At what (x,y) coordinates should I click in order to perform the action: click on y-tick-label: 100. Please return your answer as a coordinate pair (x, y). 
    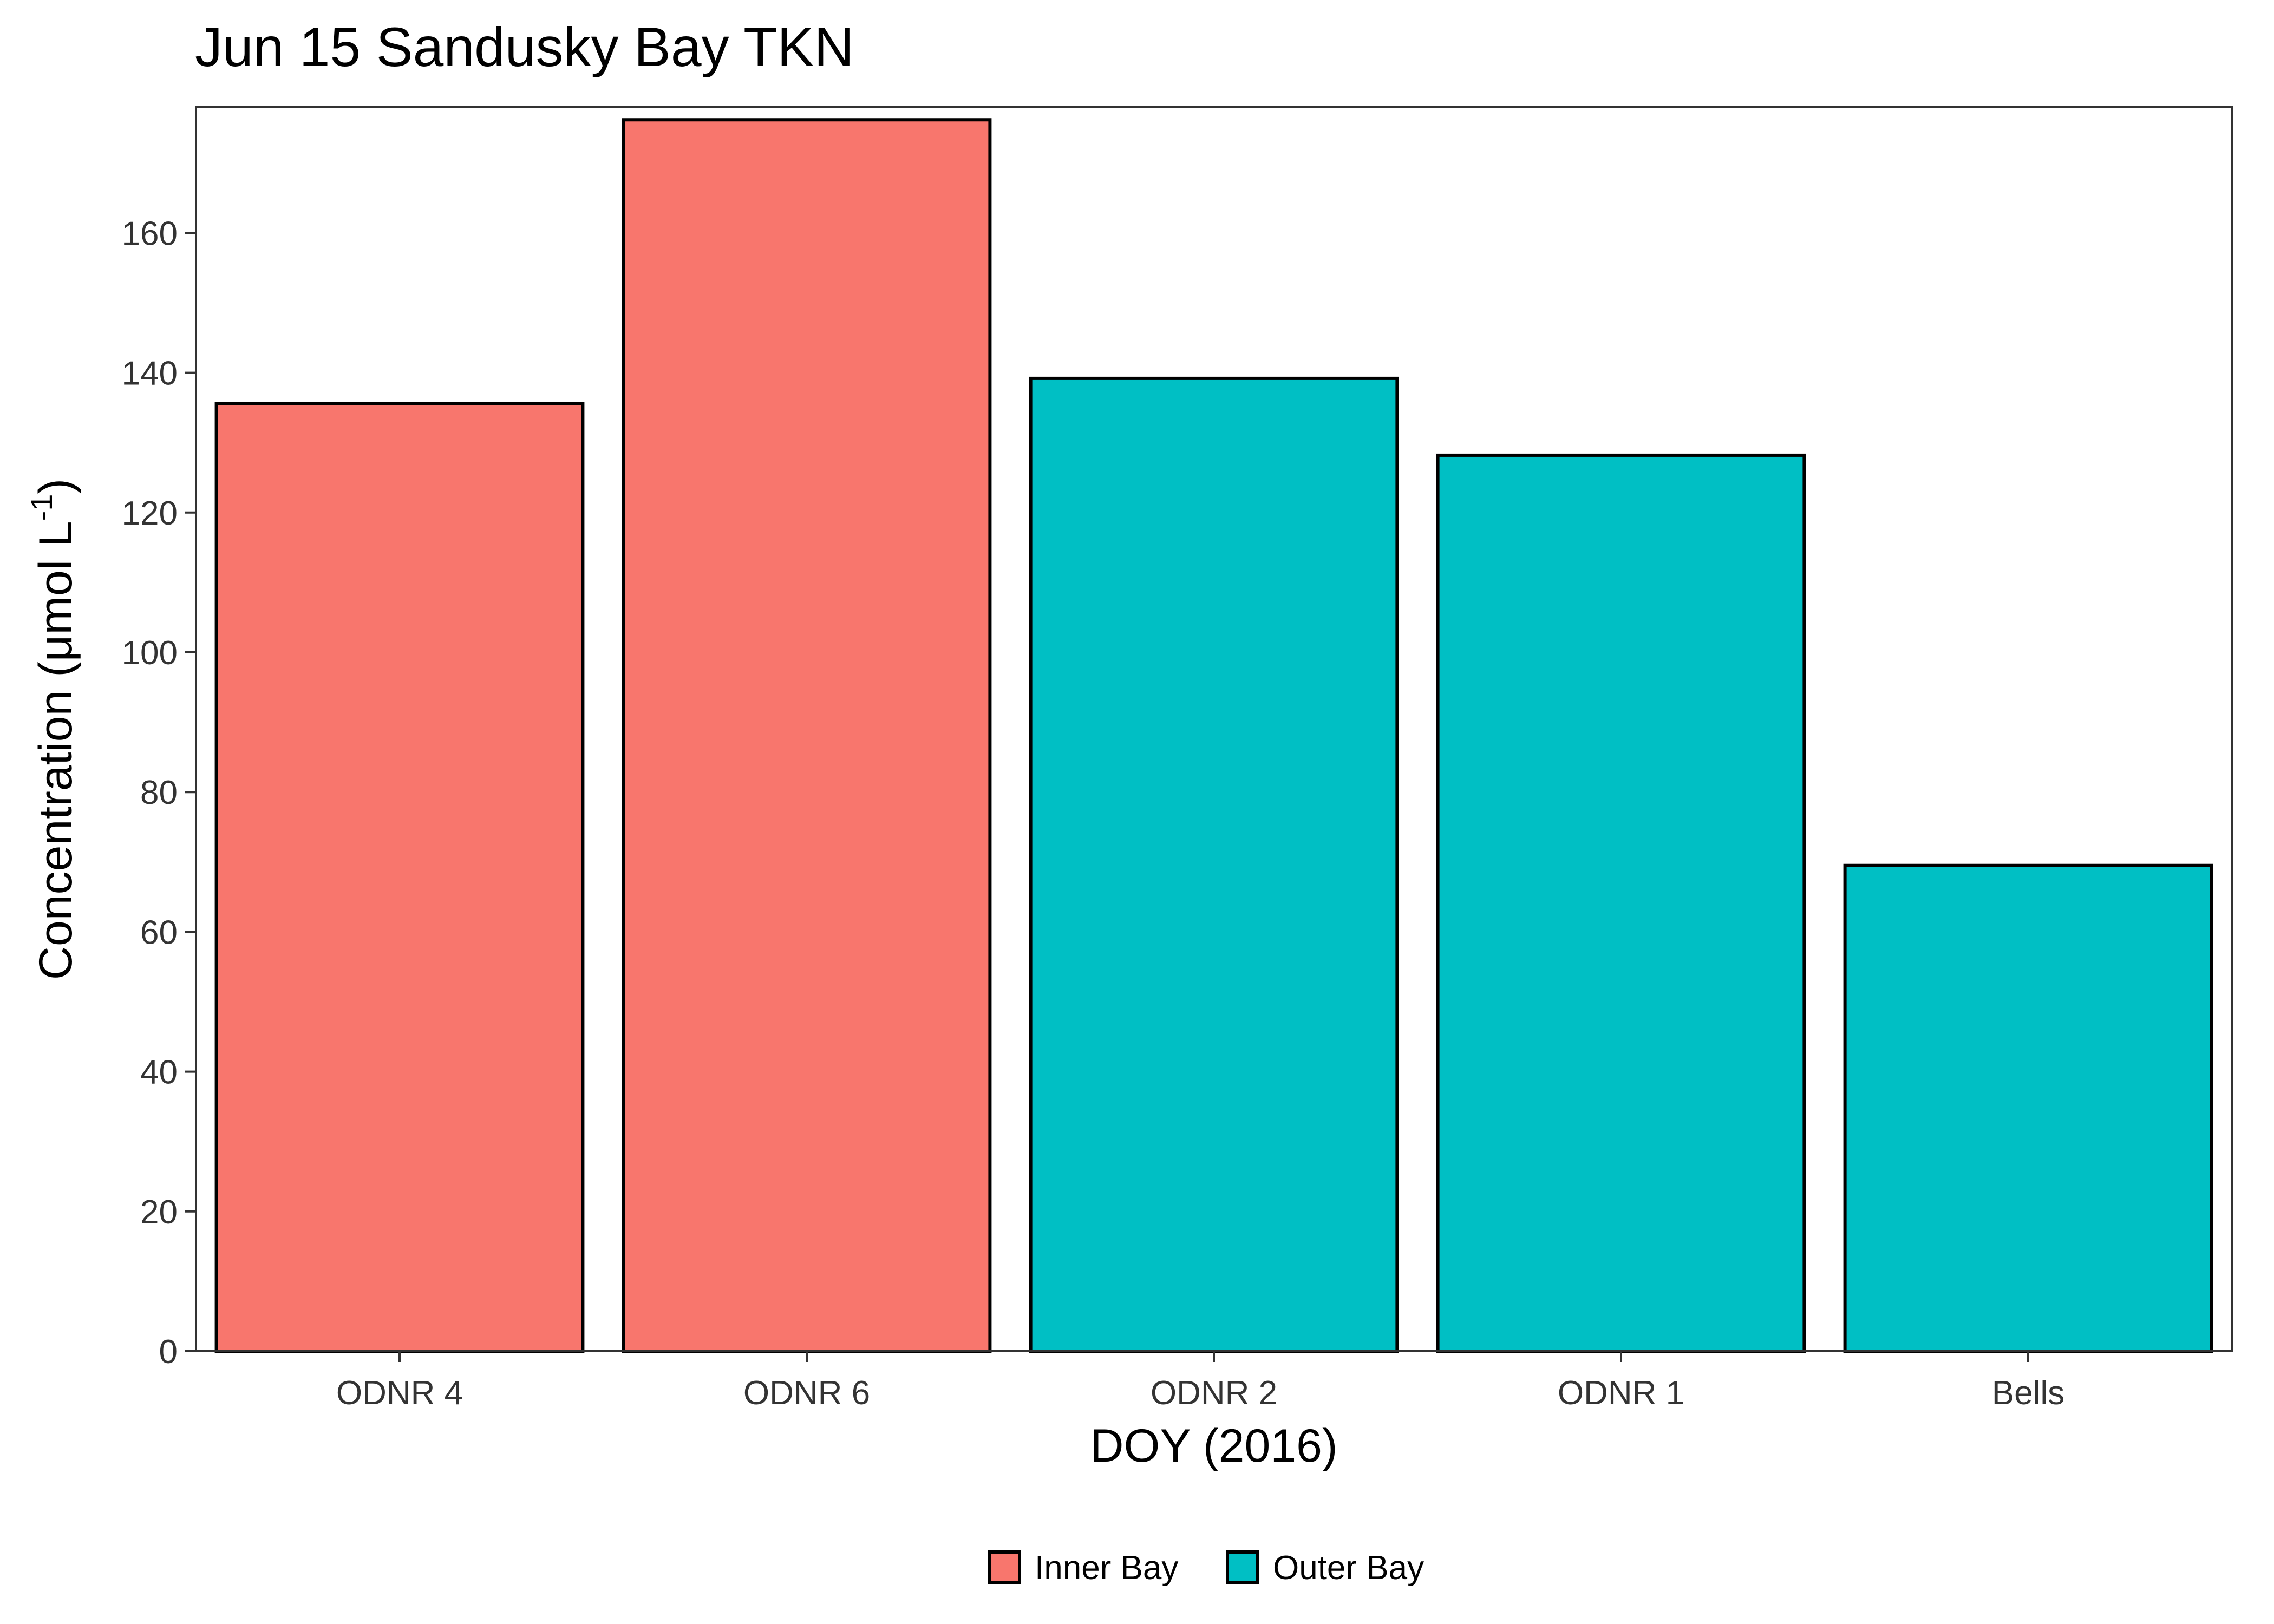
    Looking at the image, I should click on (150, 653).